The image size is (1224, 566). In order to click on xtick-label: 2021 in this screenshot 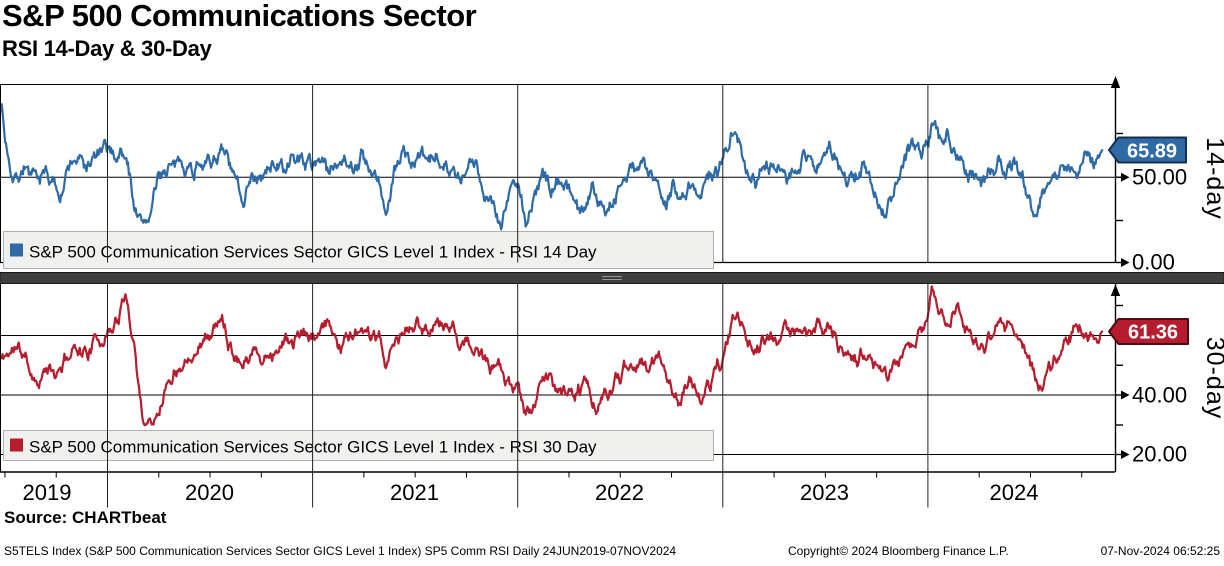, I will do `click(414, 492)`.